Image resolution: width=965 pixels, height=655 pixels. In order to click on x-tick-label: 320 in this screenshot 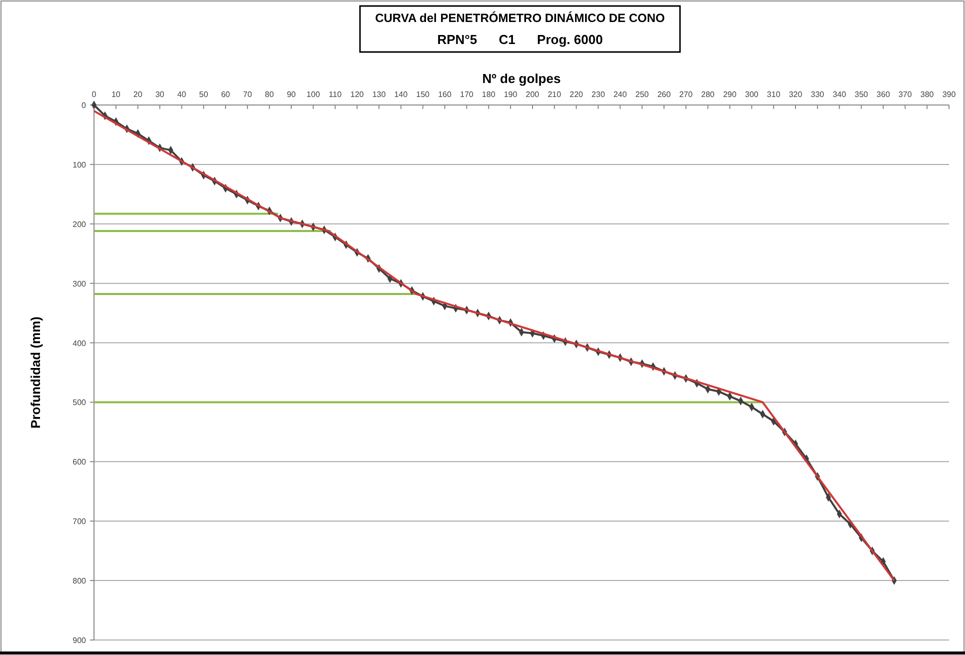, I will do `click(795, 94)`.